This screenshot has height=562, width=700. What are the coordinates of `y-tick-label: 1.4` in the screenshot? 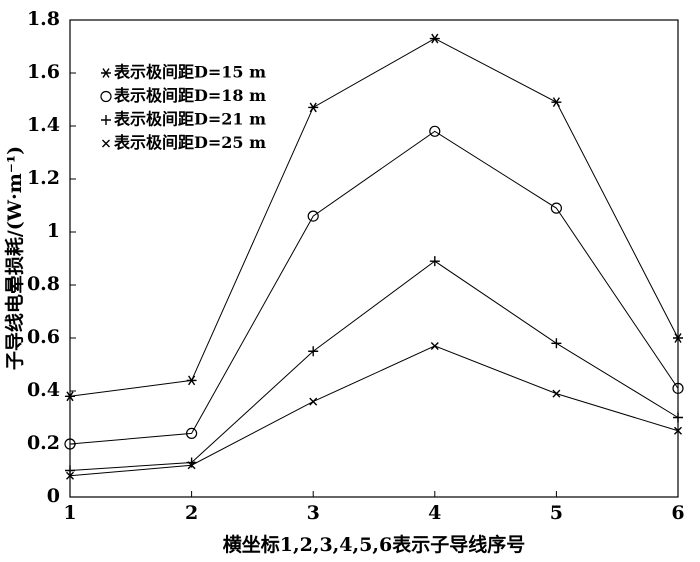 It's located at (43, 125).